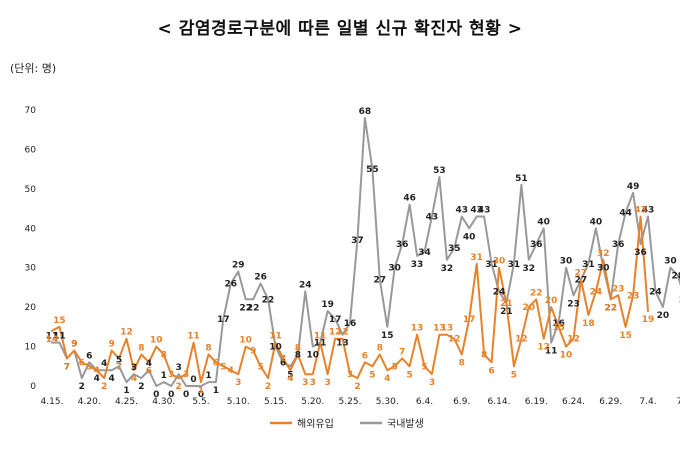 This screenshot has width=680, height=454. What do you see at coordinates (573, 402) in the screenshot?
I see `x-tick-label: 6.24.` at bounding box center [573, 402].